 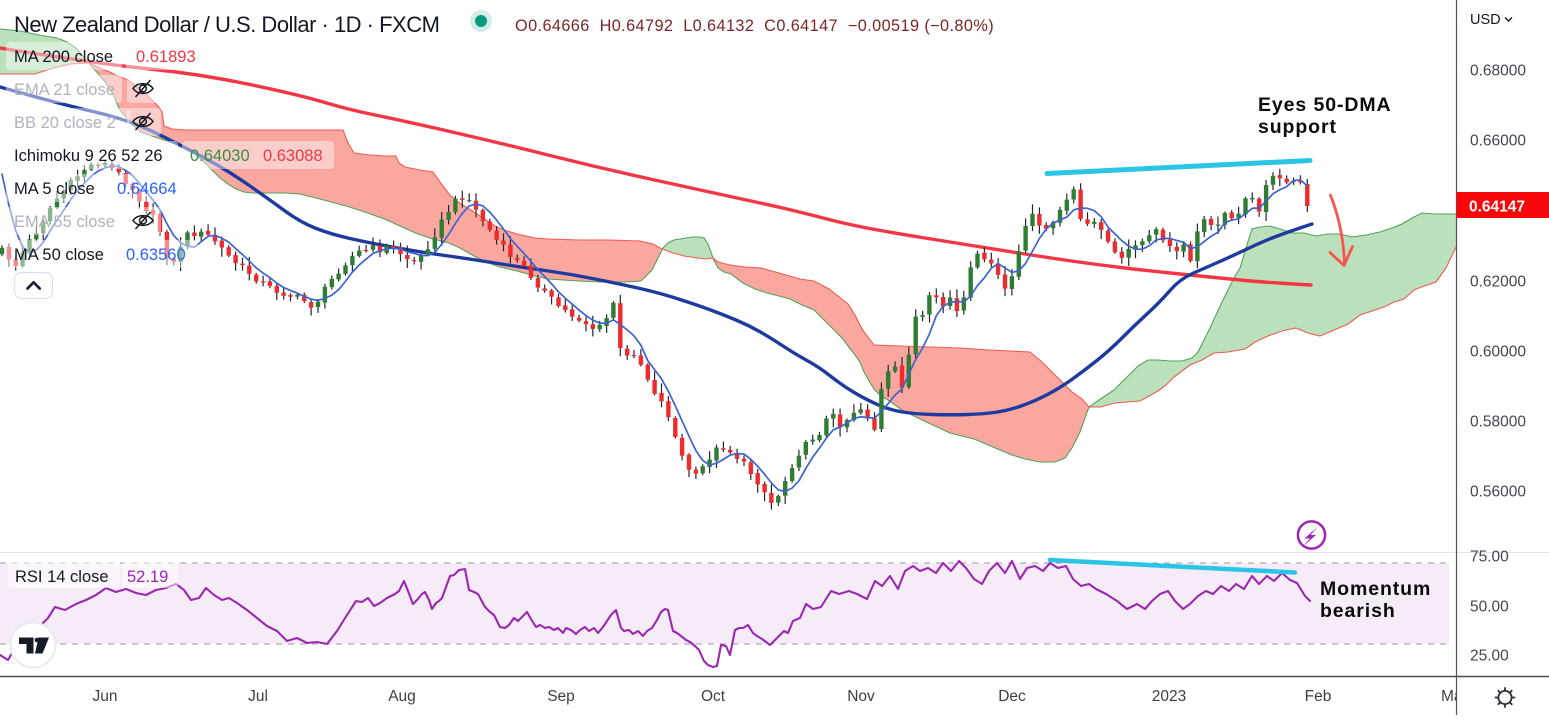 I want to click on svg-text: 0.58000, so click(x=1498, y=422).